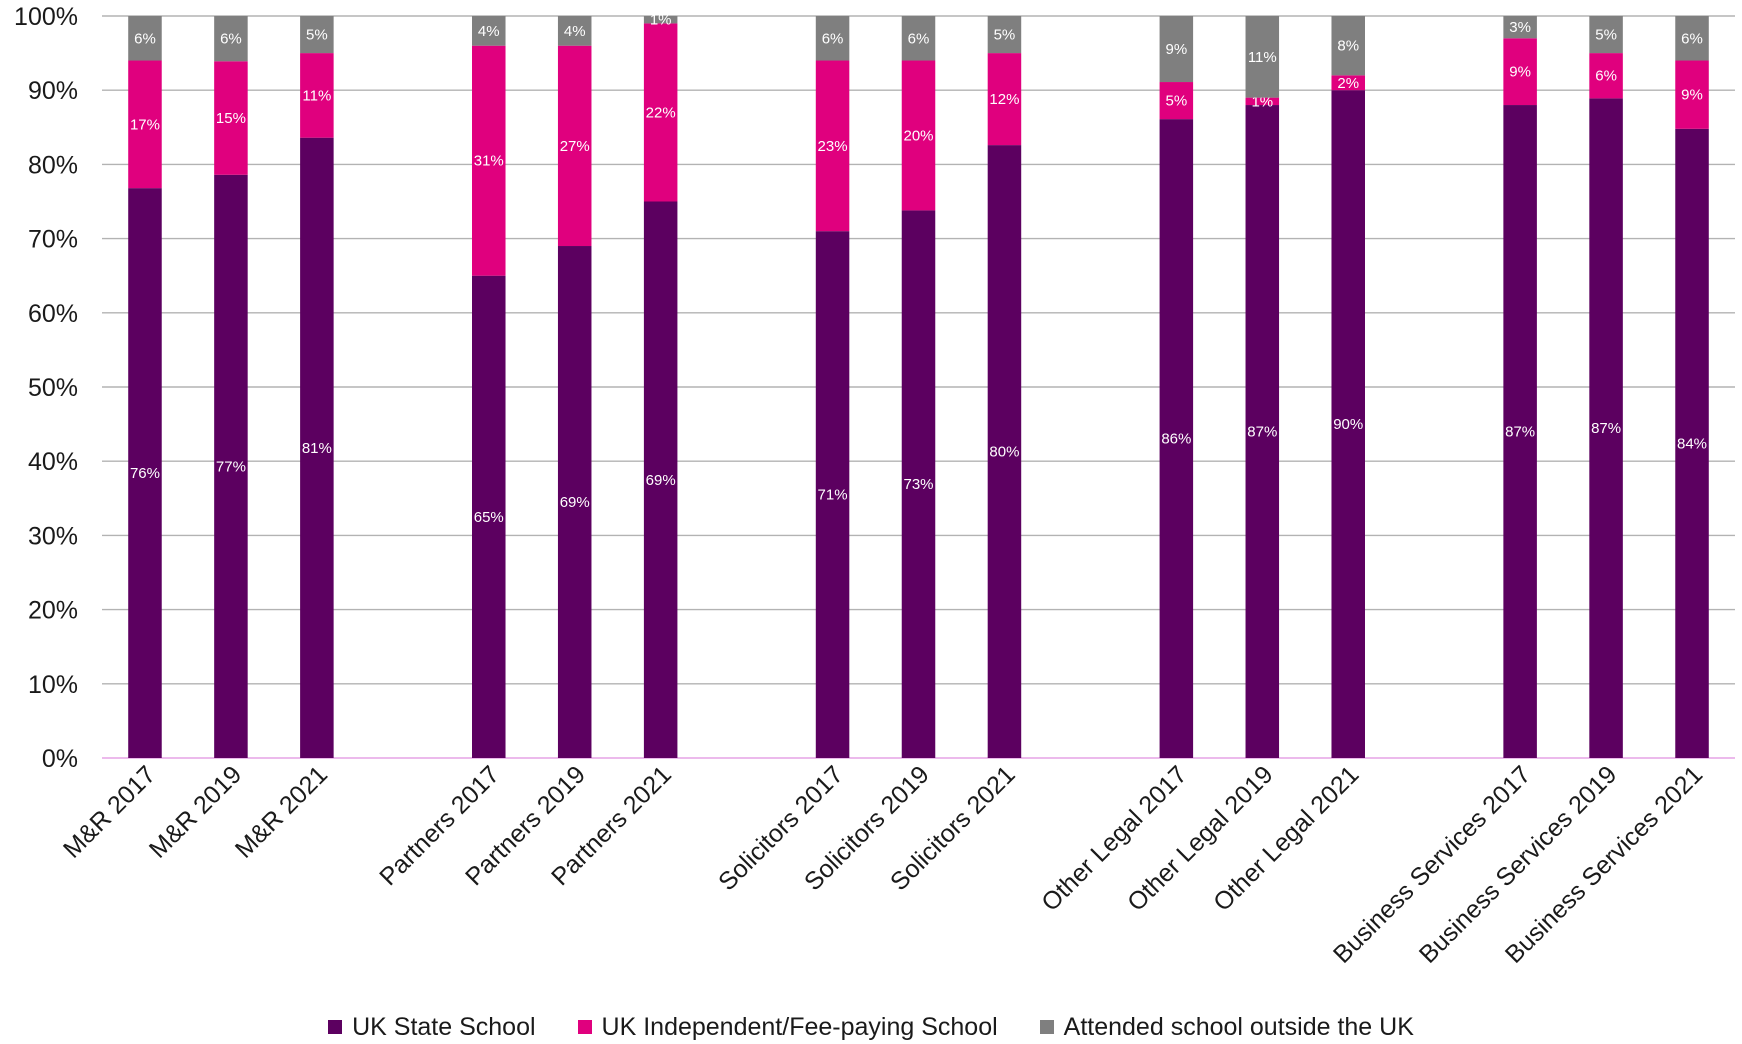  What do you see at coordinates (46, 17) in the screenshot?
I see `y-tick-label: 100%` at bounding box center [46, 17].